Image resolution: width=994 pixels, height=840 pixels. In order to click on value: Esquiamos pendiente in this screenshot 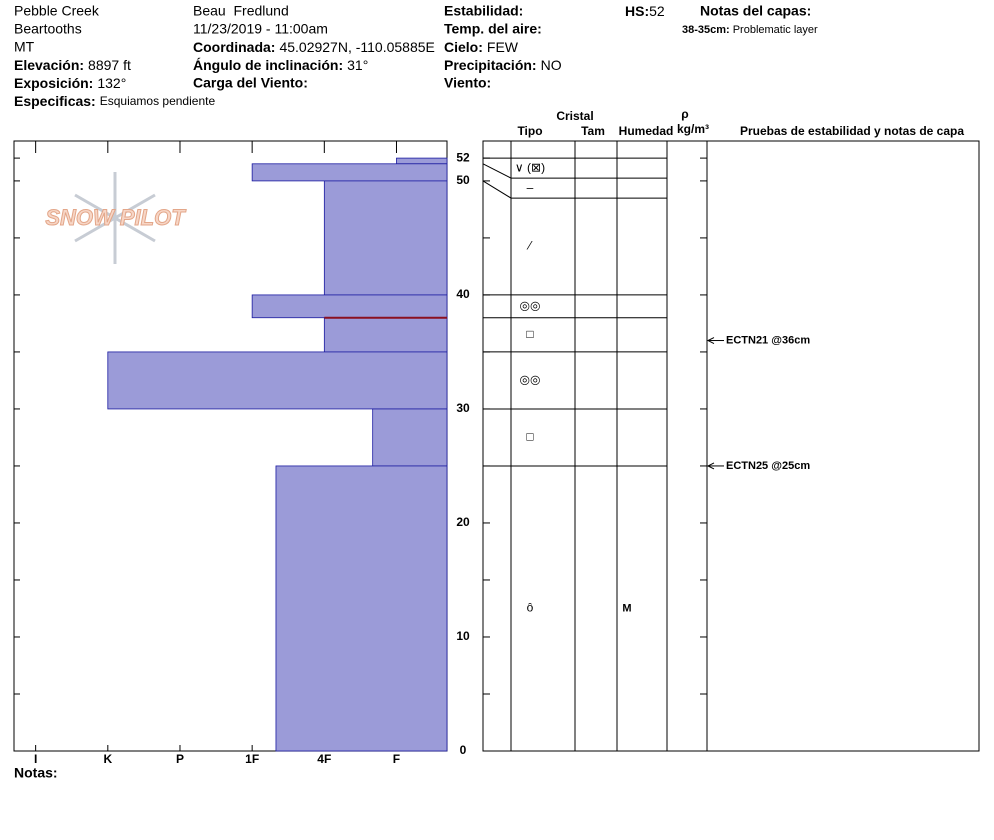, I will do `click(158, 101)`.